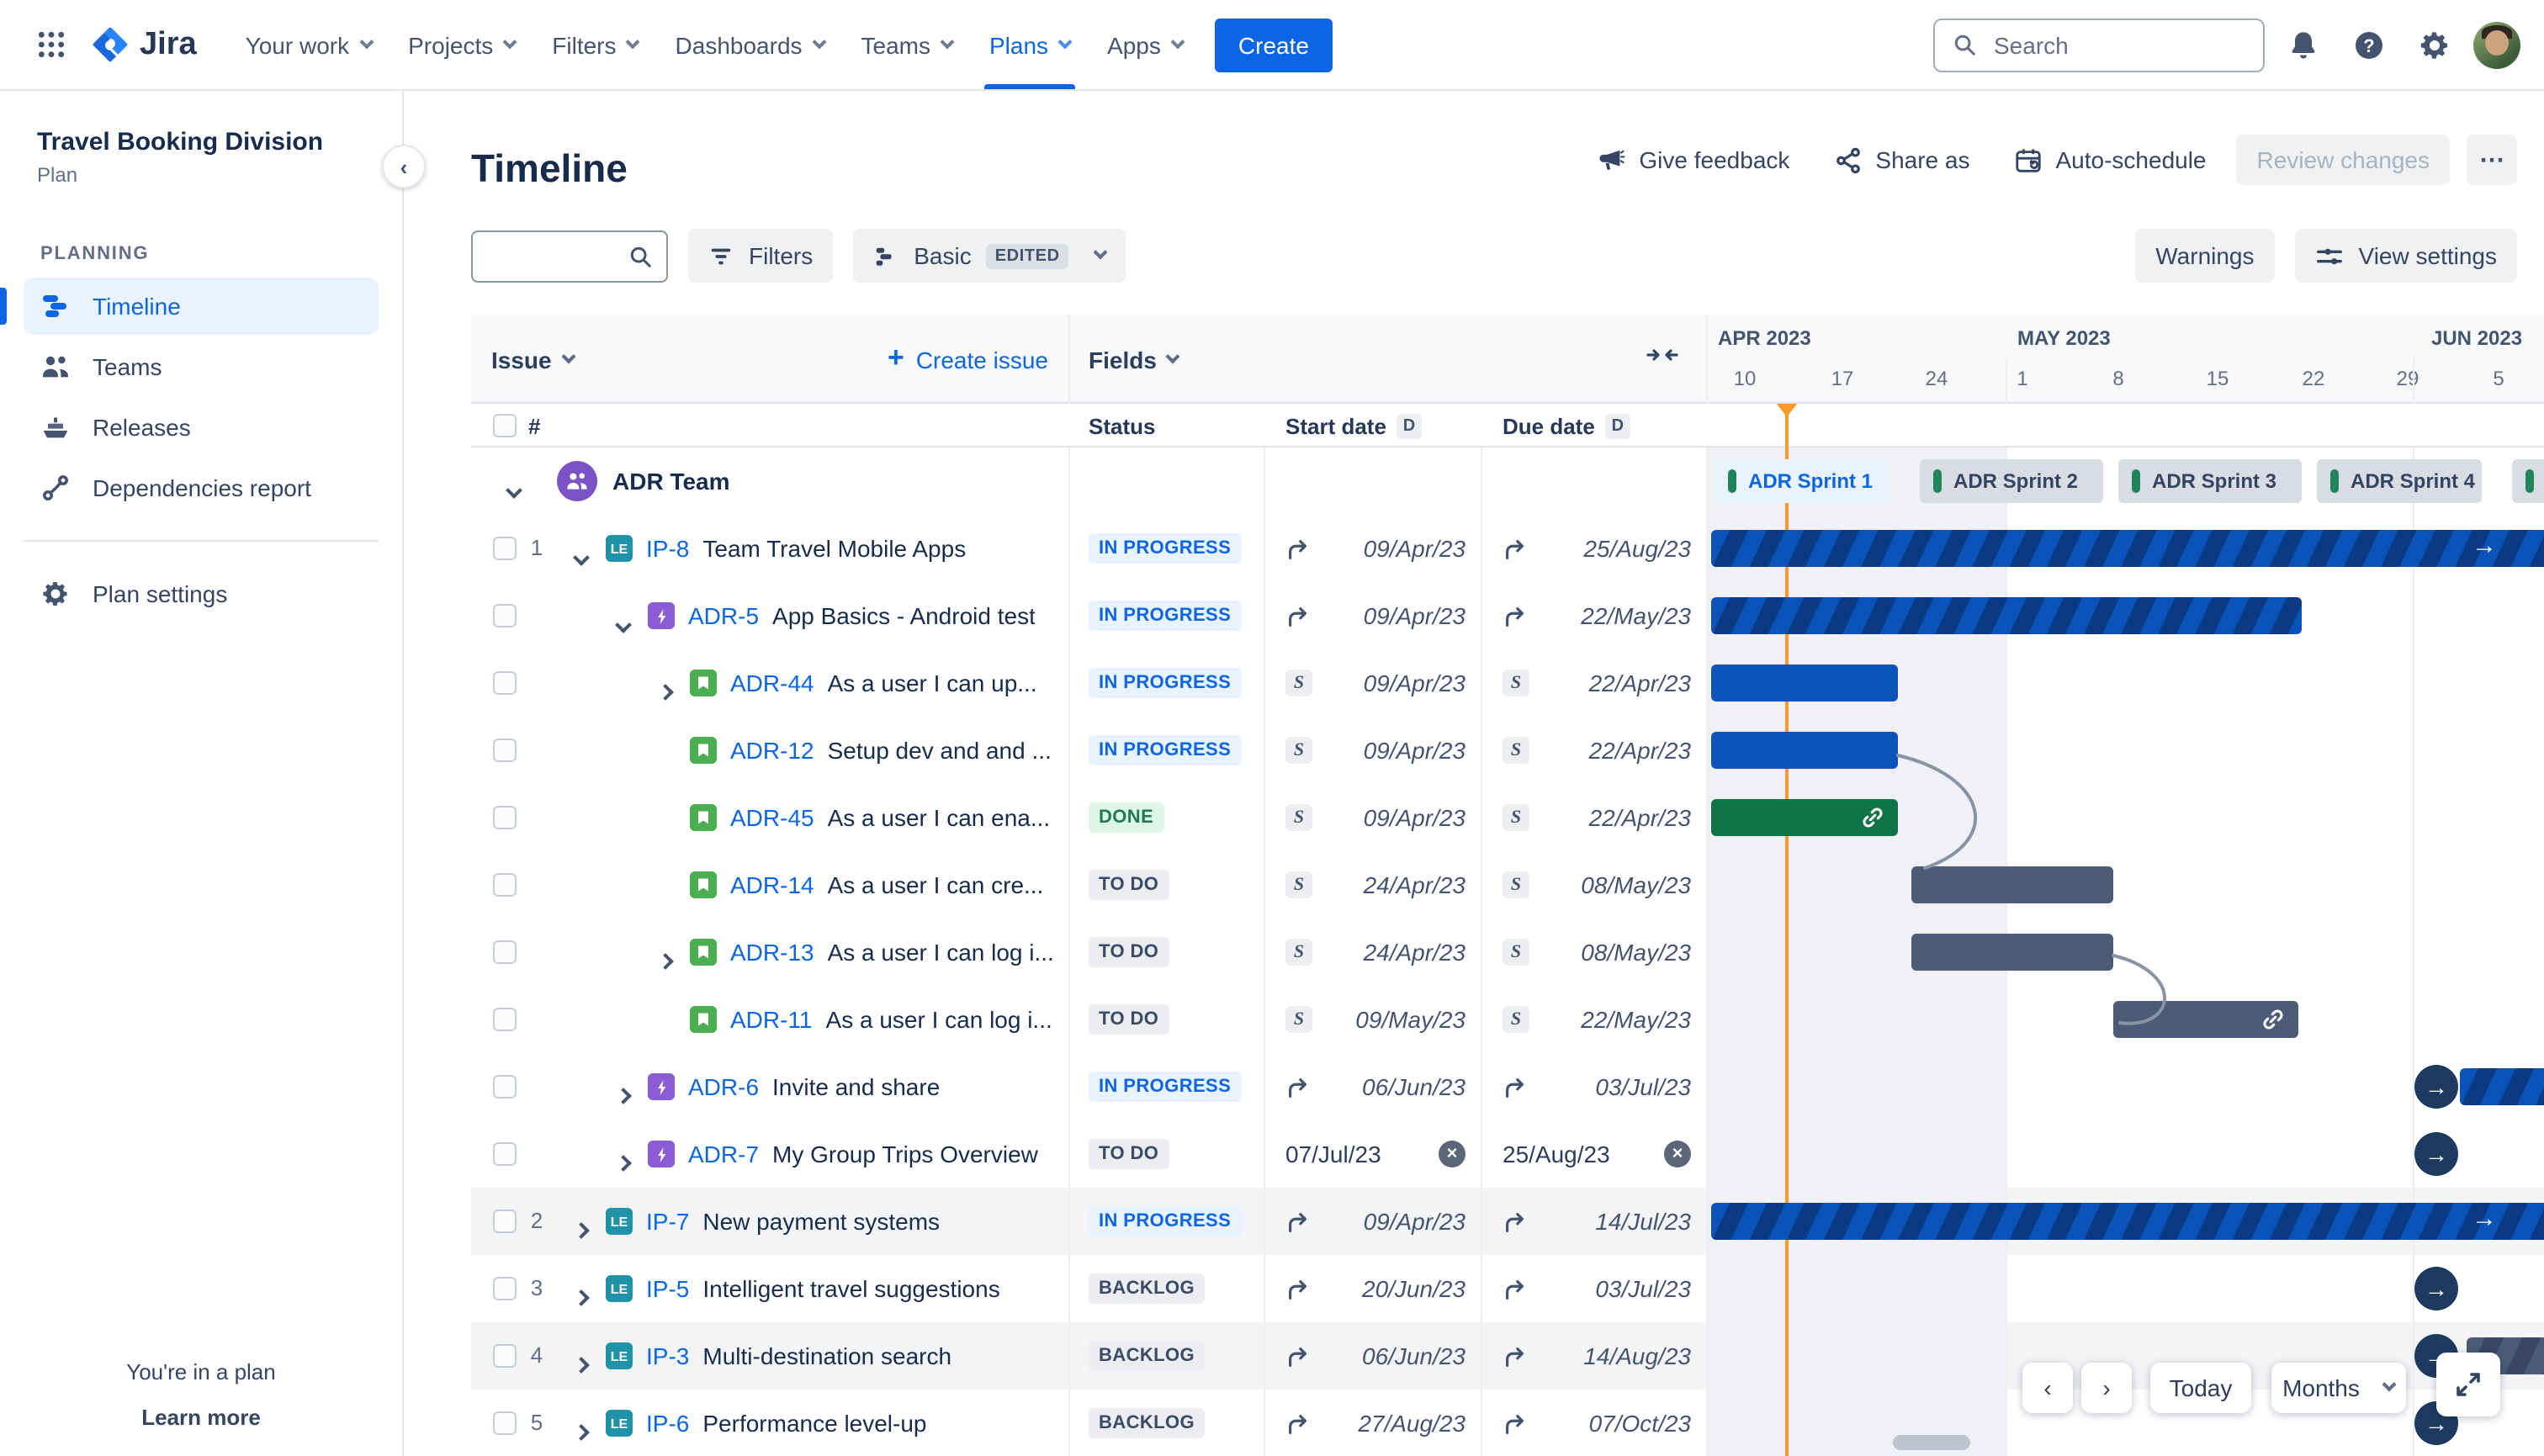 This screenshot has width=2544, height=1456. I want to click on start-date-cell: 20/Jun/23, so click(1372, 1288).